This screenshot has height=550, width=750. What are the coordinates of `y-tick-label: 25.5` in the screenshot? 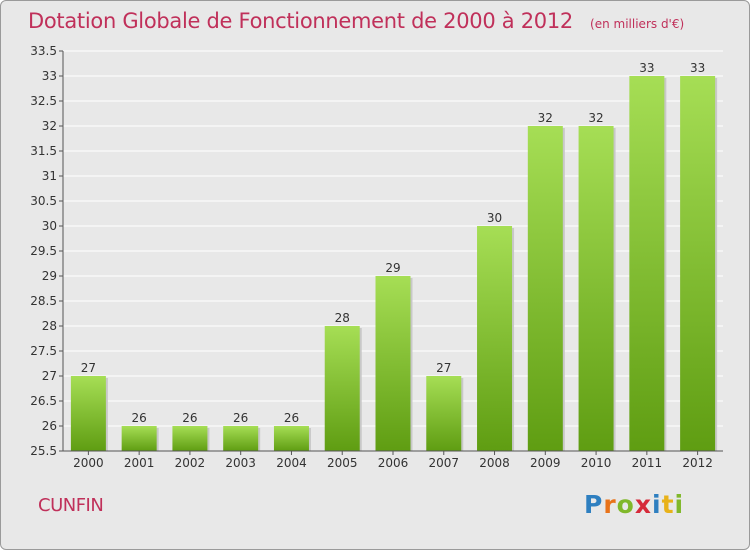 It's located at (43, 451).